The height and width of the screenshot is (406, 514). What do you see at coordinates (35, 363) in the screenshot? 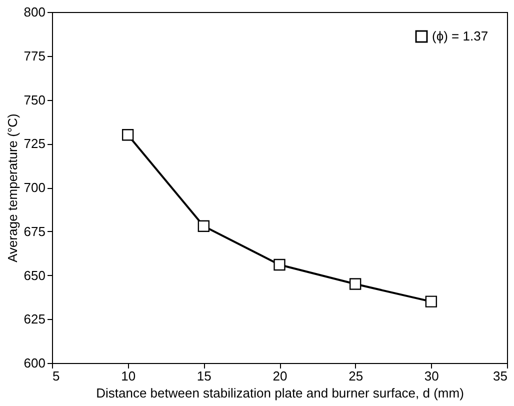
I see `y-tick-label: 600` at bounding box center [35, 363].